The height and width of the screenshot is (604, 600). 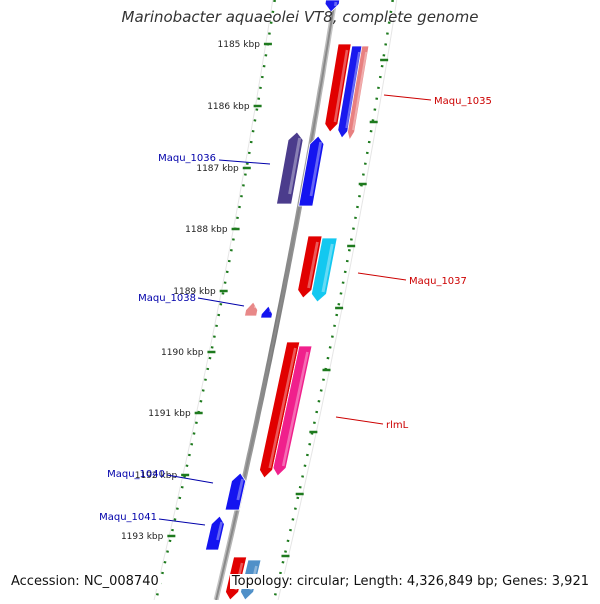 What do you see at coordinates (239, 45) in the screenshot?
I see `scale-tick-label: 1185 kbp` at bounding box center [239, 45].